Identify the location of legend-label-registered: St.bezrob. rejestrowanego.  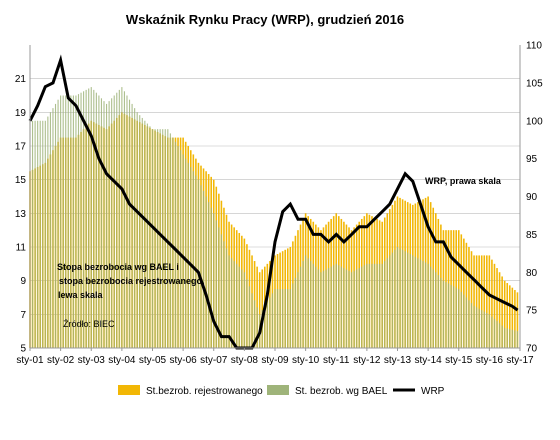
(204, 391).